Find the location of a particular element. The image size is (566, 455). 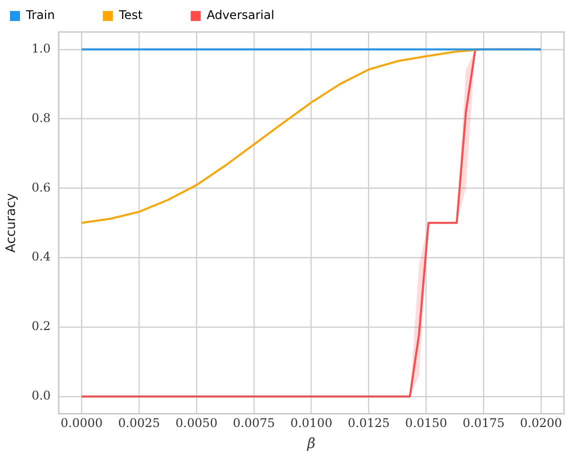

legend-label: Adversarial is located at coordinates (259, 15).